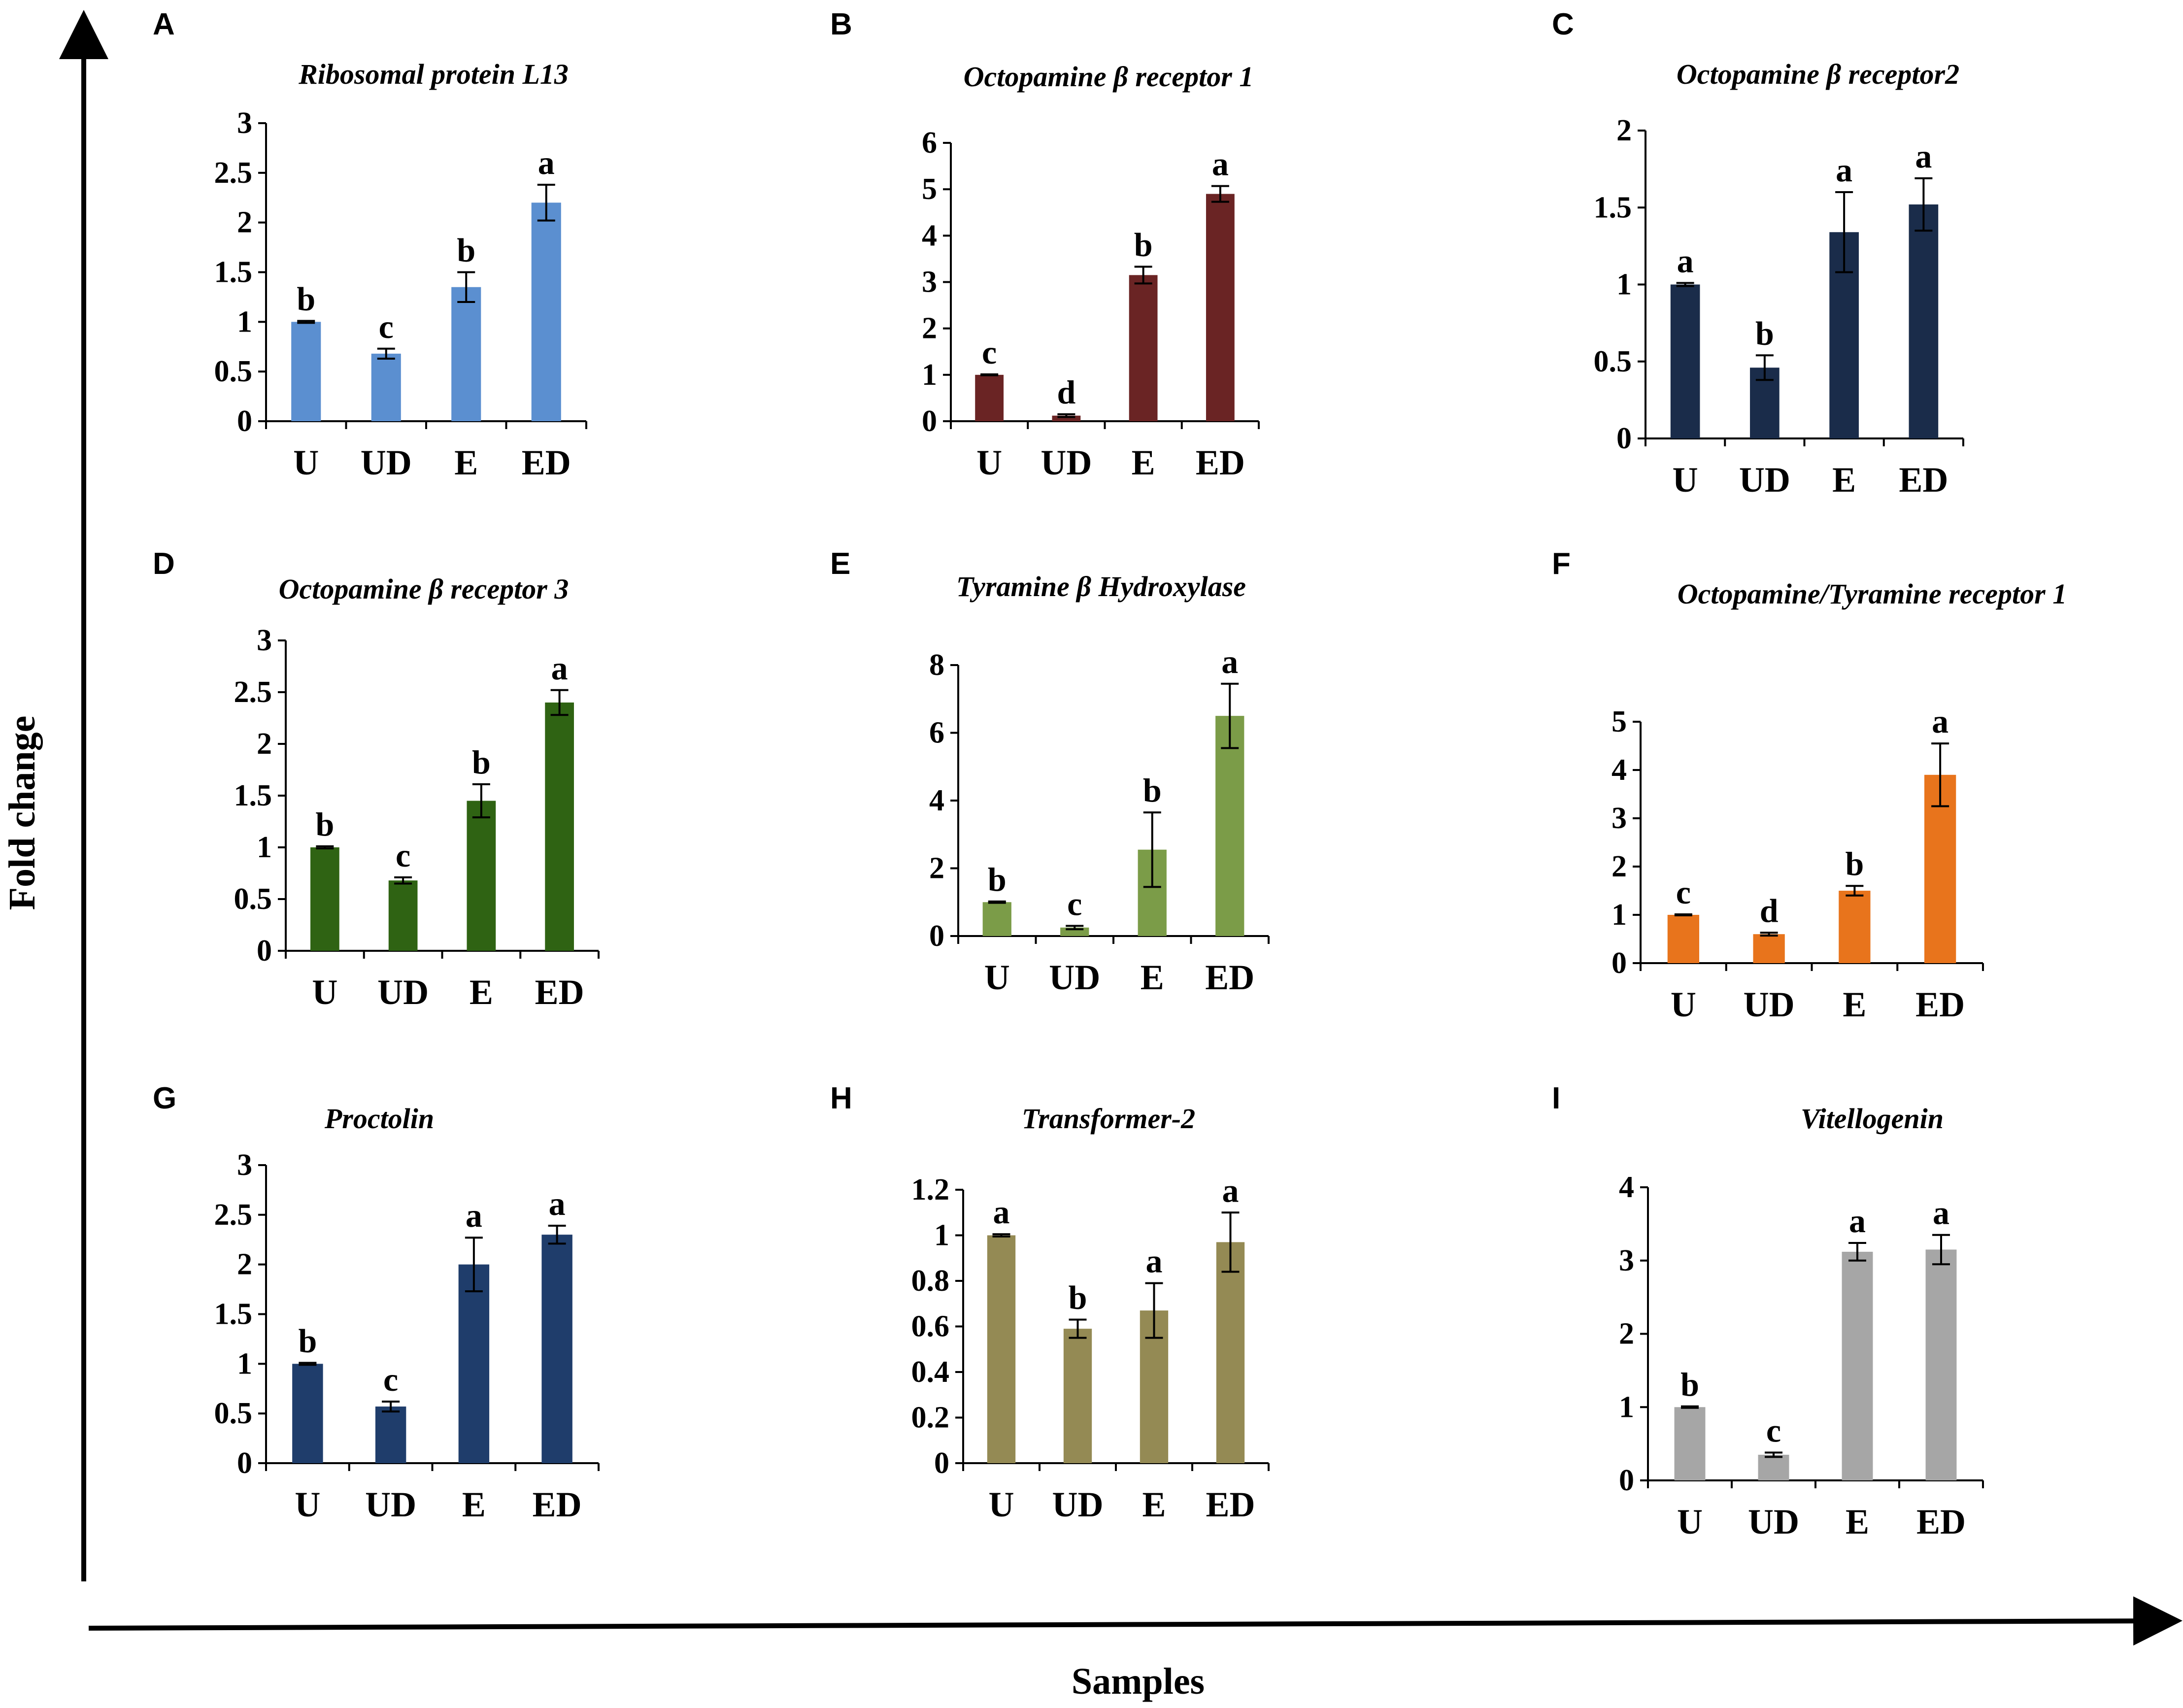 The height and width of the screenshot is (1708, 2183). I want to click on y-tick-label-b: 3, so click(929, 283).